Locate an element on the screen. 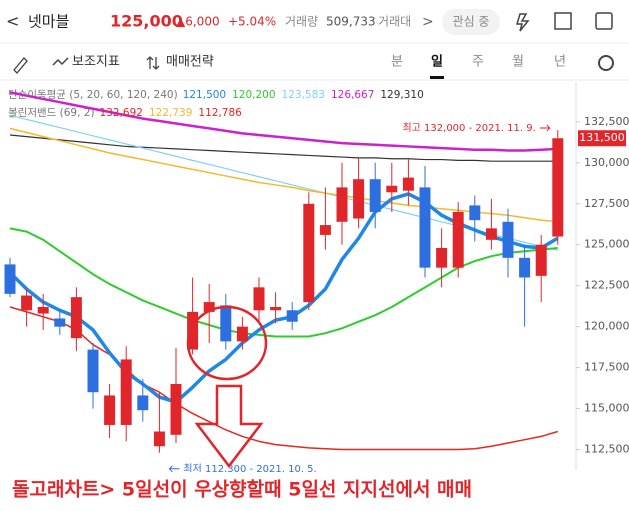 This screenshot has width=629, height=511. alert-icon is located at coordinates (522, 22).